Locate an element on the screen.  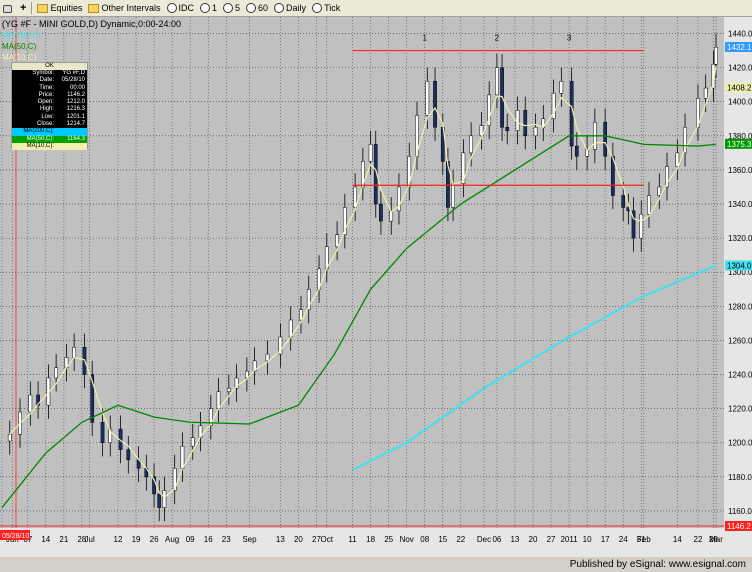
x-tick-label: 14 is located at coordinates (677, 539).